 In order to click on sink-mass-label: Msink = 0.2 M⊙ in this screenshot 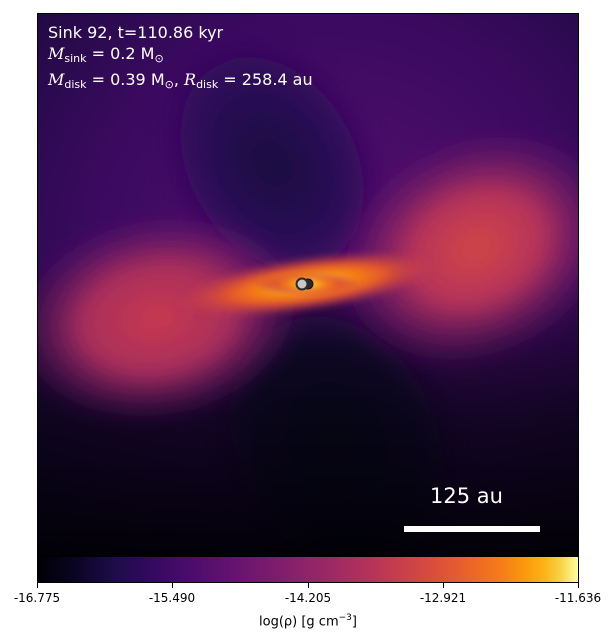, I will do `click(180, 56)`.